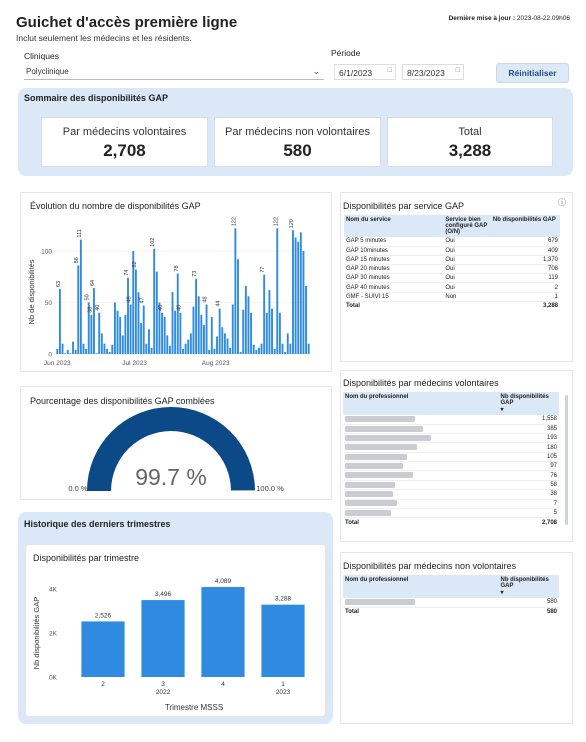  What do you see at coordinates (451, 494) in the screenshot?
I see `table-row: 38` at bounding box center [451, 494].